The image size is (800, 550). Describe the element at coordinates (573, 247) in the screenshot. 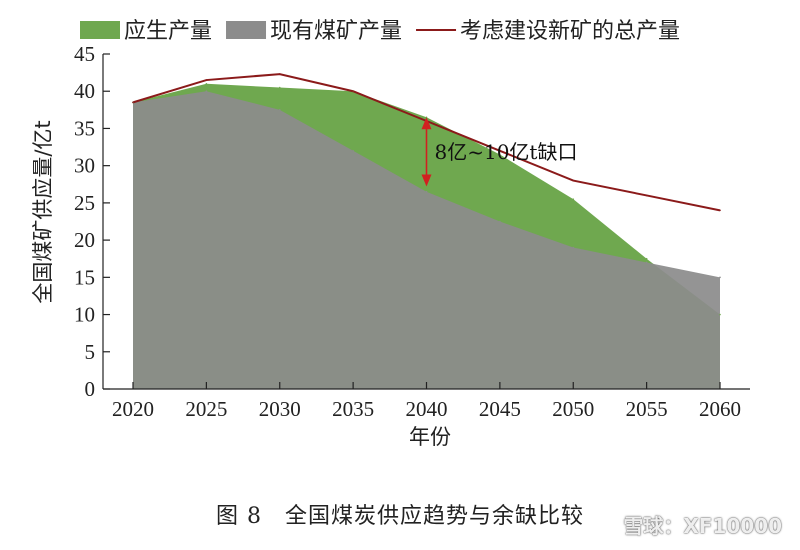

I see `data-point-1-2050` at that location.